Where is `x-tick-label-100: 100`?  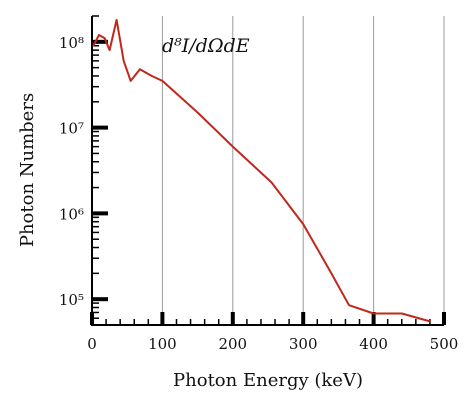 x-tick-label-100: 100 is located at coordinates (162, 344).